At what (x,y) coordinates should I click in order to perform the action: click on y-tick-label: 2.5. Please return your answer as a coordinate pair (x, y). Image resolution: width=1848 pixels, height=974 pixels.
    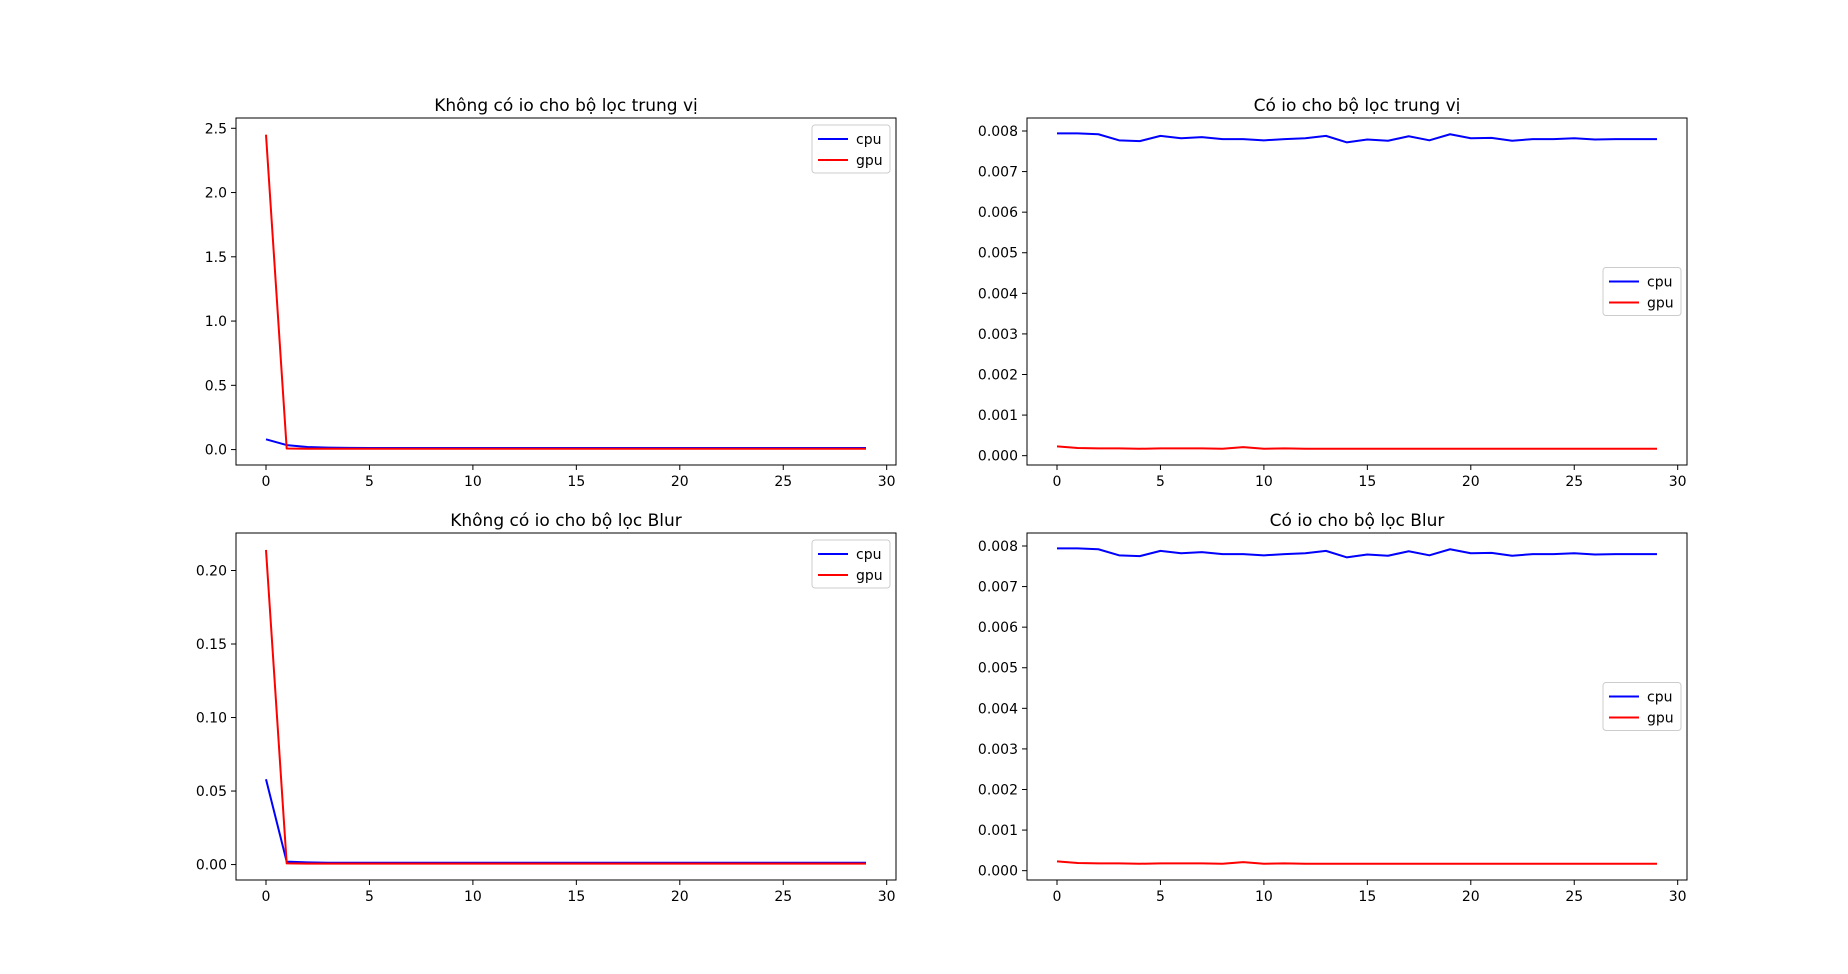
    Looking at the image, I should click on (216, 129).